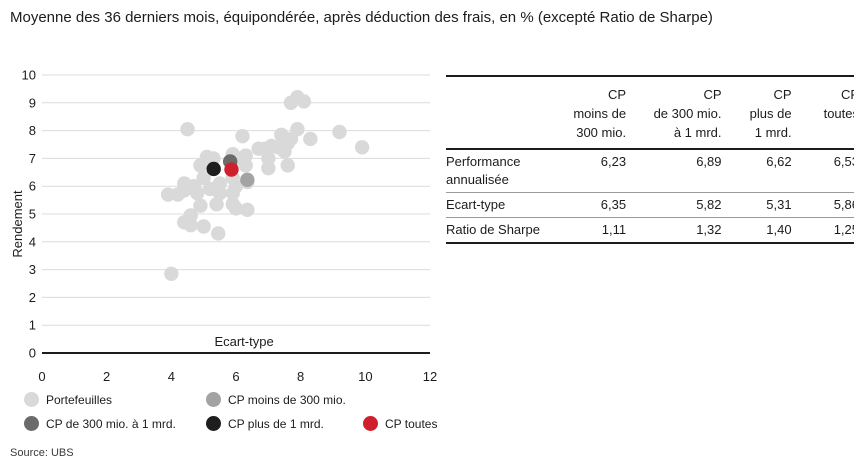 The image size is (854, 468). I want to click on point-cp-plus-de-1-mrd, so click(213, 169).